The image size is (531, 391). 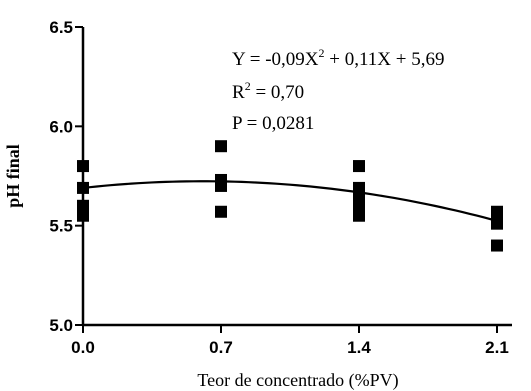 I want to click on r-squared-line: R2 = 0,70, so click(x=268, y=91).